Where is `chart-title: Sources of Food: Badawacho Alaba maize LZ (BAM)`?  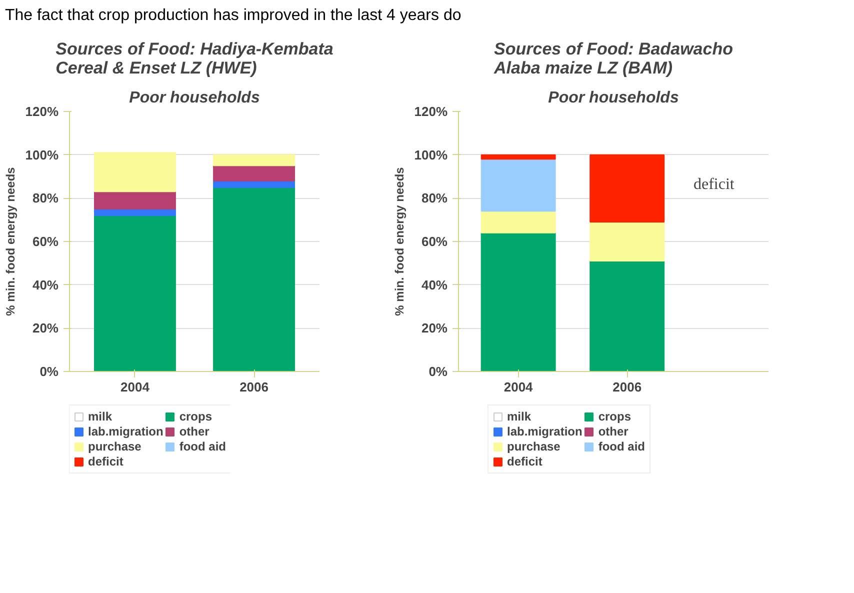
chart-title: Sources of Food: Badawacho Alaba maize LZ (BAM) is located at coordinates (613, 59).